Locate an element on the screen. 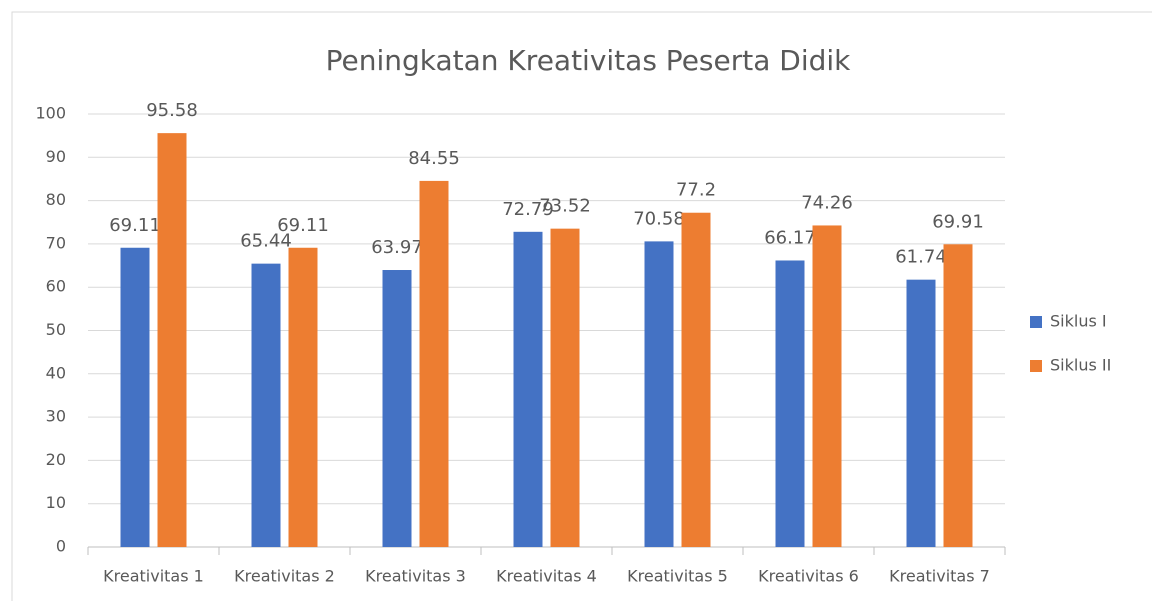  data-label: 66.17 is located at coordinates (790, 237).